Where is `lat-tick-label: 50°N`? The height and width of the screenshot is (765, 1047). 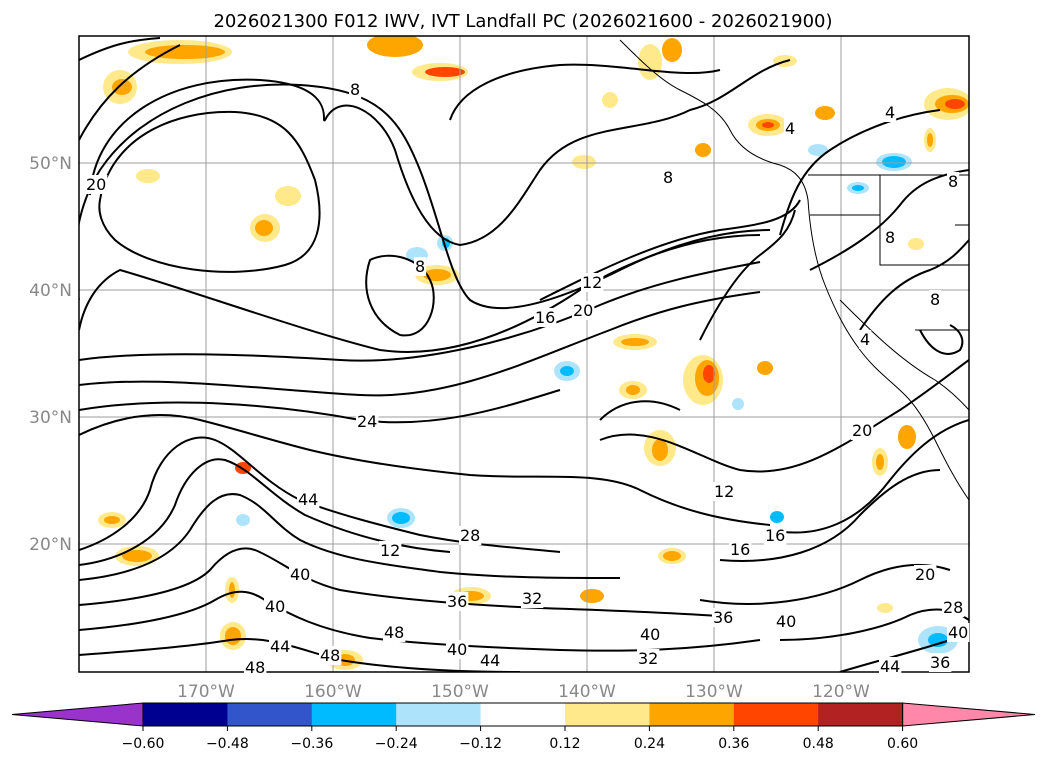
lat-tick-label: 50°N is located at coordinates (50, 164).